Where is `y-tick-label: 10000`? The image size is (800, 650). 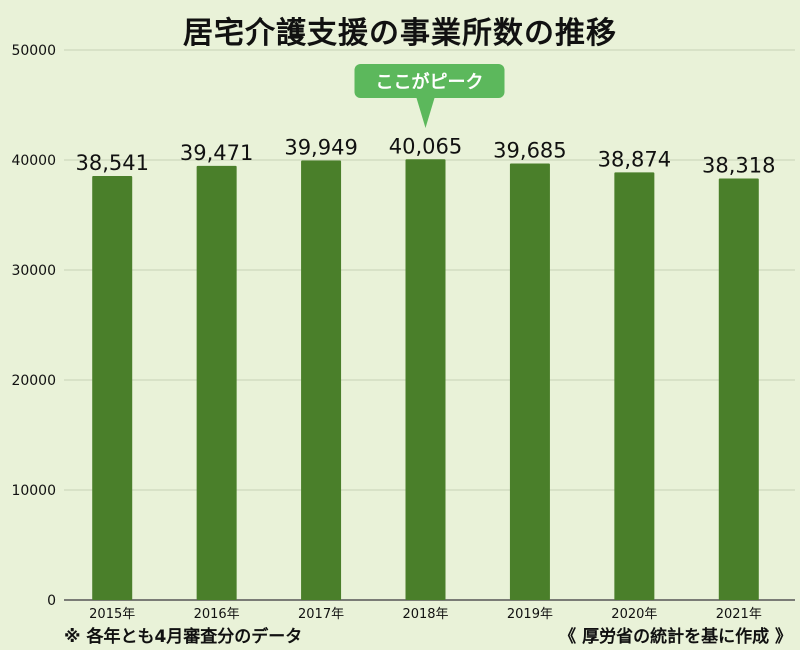
y-tick-label: 10000 is located at coordinates (33, 491).